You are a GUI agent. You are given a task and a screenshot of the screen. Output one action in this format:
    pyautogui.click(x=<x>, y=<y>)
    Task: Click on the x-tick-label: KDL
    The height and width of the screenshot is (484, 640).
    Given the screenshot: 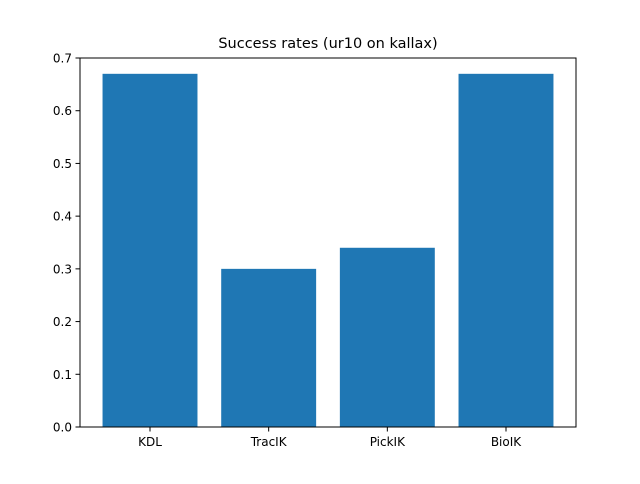 What is the action you would take?
    pyautogui.click(x=150, y=442)
    